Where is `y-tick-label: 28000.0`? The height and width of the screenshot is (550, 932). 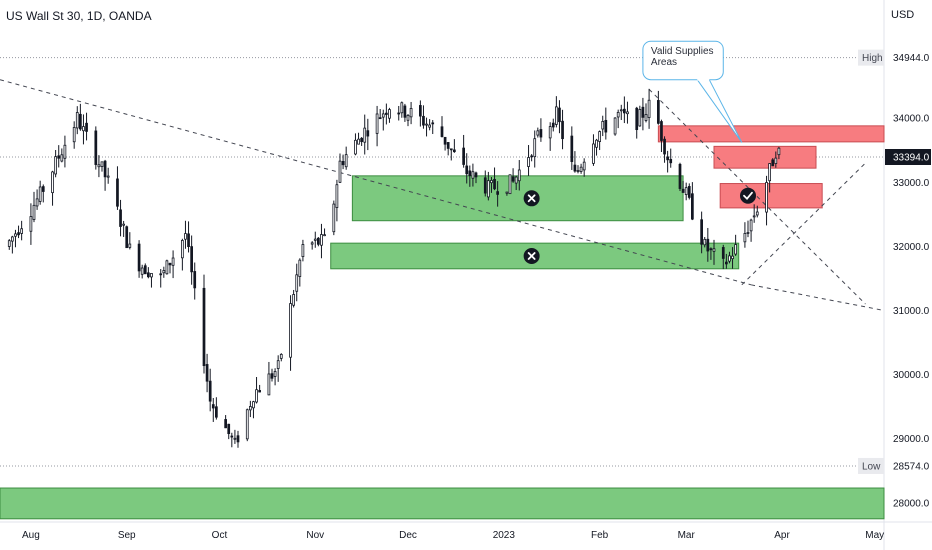 y-tick-label: 28000.0 is located at coordinates (911, 503).